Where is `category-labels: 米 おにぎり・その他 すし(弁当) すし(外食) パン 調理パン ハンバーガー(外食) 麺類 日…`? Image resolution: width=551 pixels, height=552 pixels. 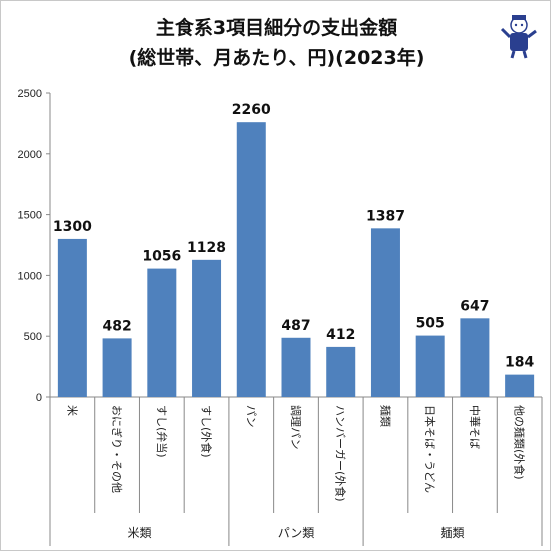
category-labels: 米 おにぎり・その他 すし(弁当) すし(外食) パン 調理パン ハンバーガー(外食) 麺類 日… is located at coordinates (295, 453).